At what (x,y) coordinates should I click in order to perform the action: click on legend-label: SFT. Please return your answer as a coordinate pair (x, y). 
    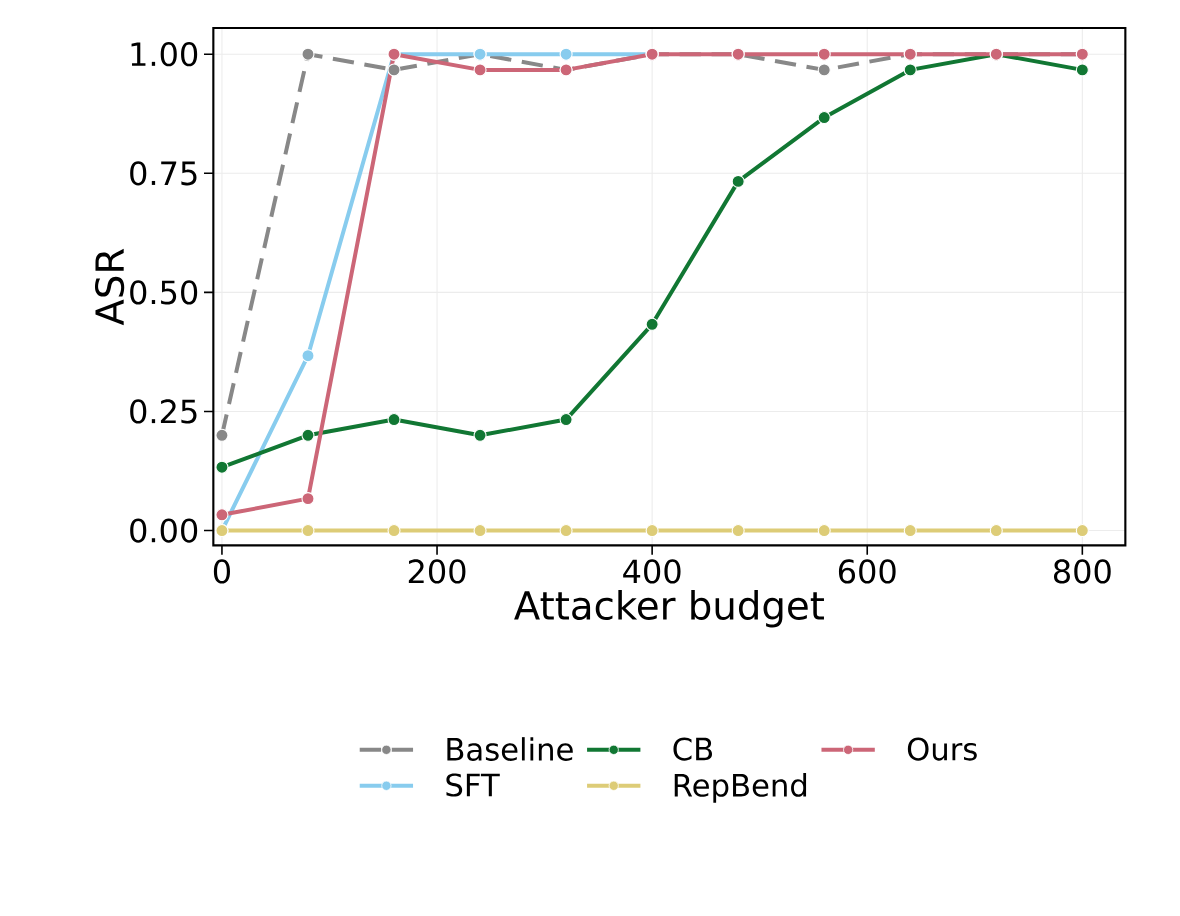
    Looking at the image, I should click on (473, 785).